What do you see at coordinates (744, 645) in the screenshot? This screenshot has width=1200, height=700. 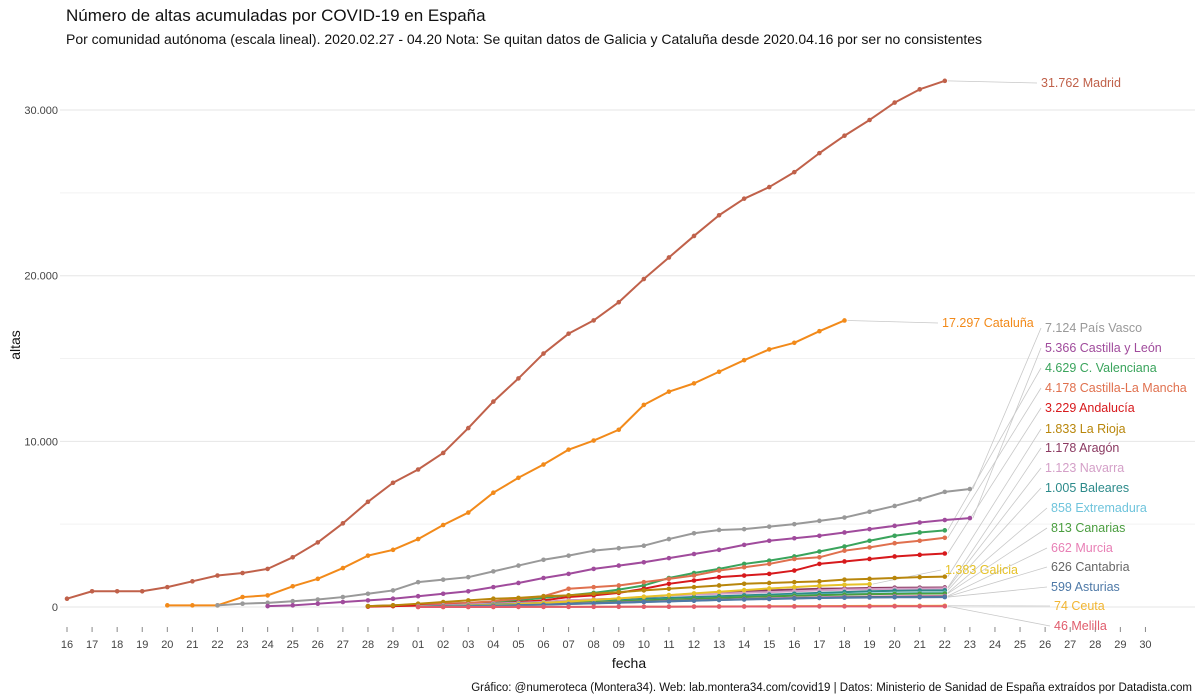 I see `x-tick-label: 14` at bounding box center [744, 645].